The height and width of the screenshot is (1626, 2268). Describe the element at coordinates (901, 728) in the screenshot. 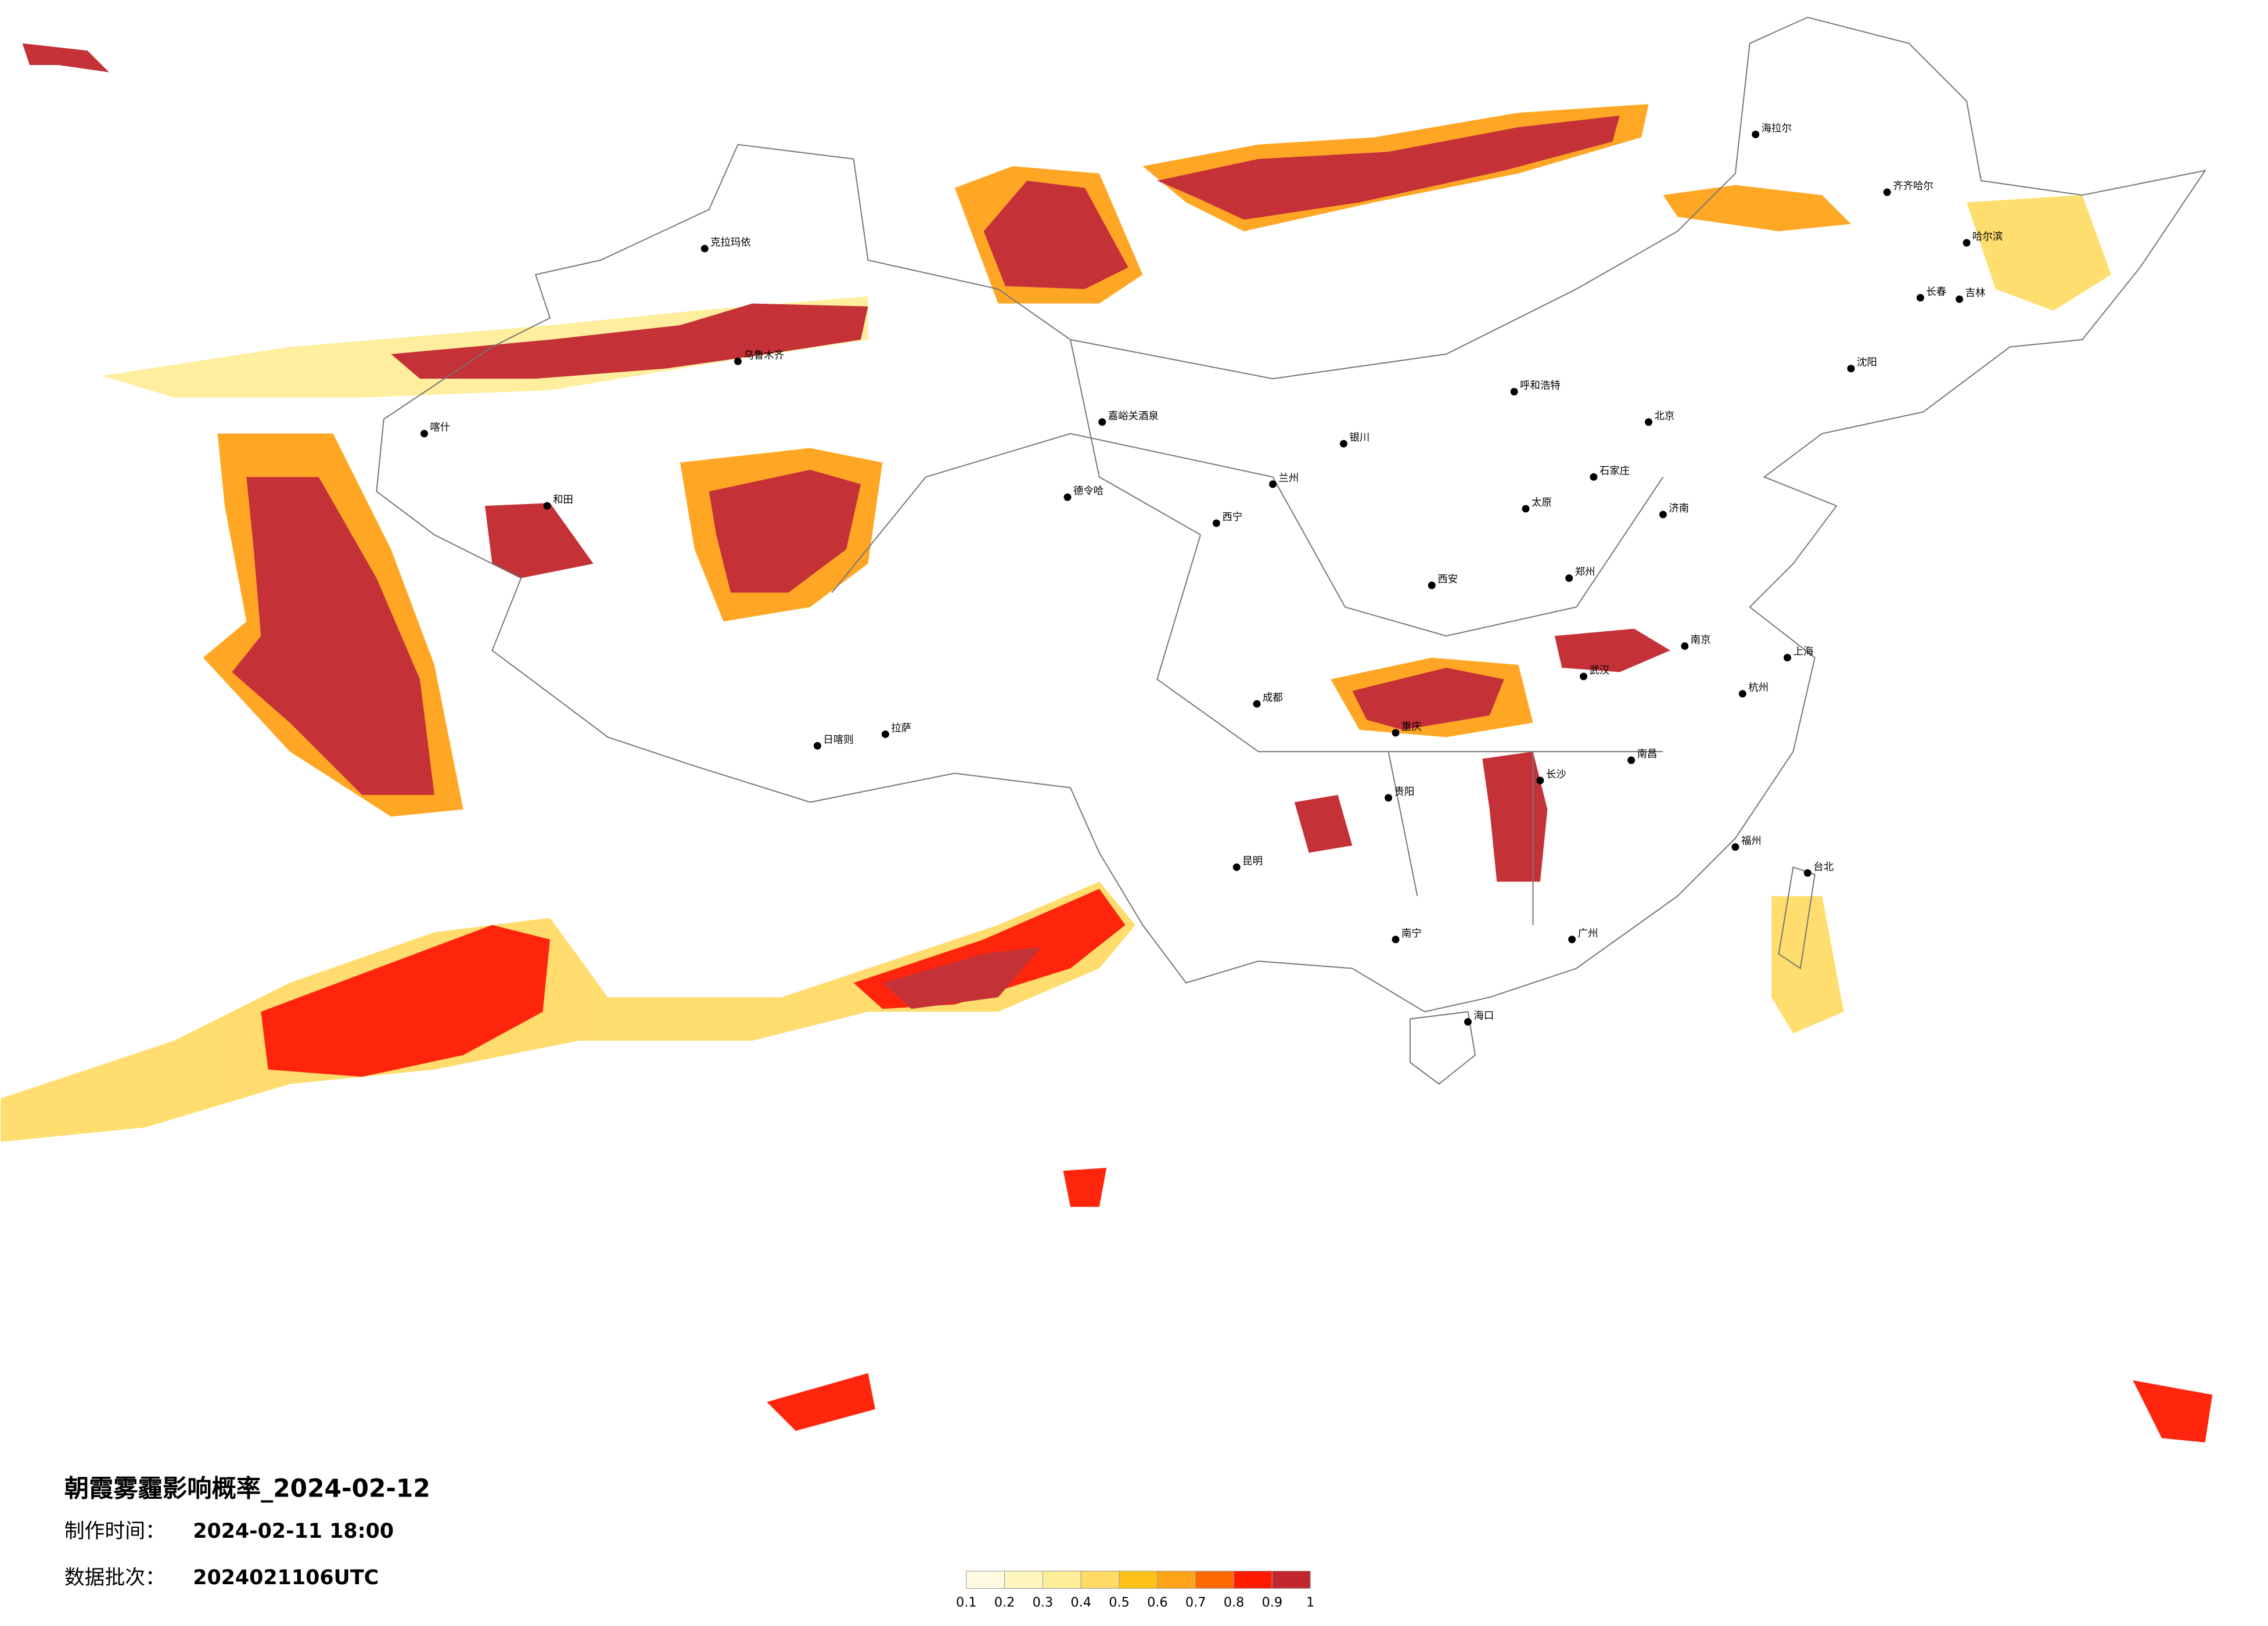

I see `city-label: 拉萨` at that location.